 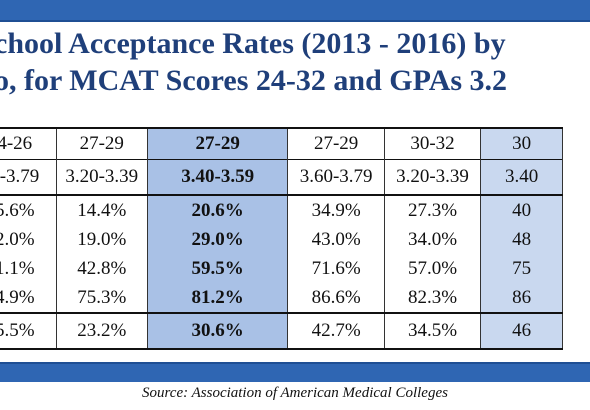 What do you see at coordinates (217, 298) in the screenshot?
I see `rate-cell-highlighted: 81.2%` at bounding box center [217, 298].